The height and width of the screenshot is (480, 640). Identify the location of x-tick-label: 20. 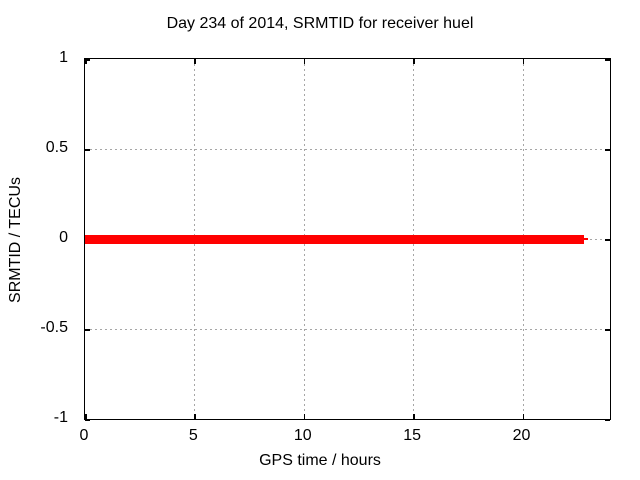
(521, 435).